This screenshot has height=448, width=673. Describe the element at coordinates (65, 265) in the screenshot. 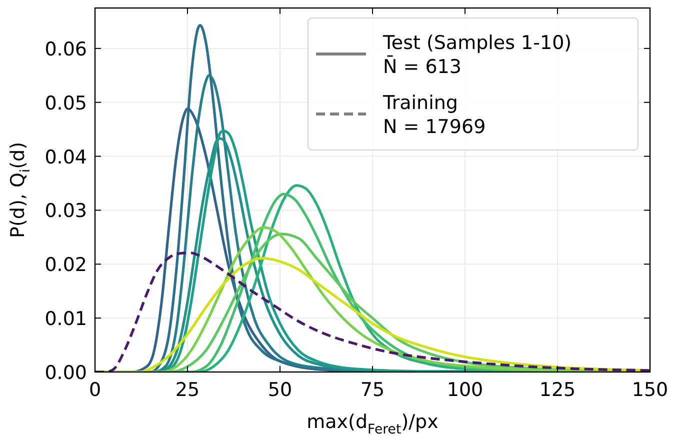

I see `y-tick-label: 0.02` at that location.